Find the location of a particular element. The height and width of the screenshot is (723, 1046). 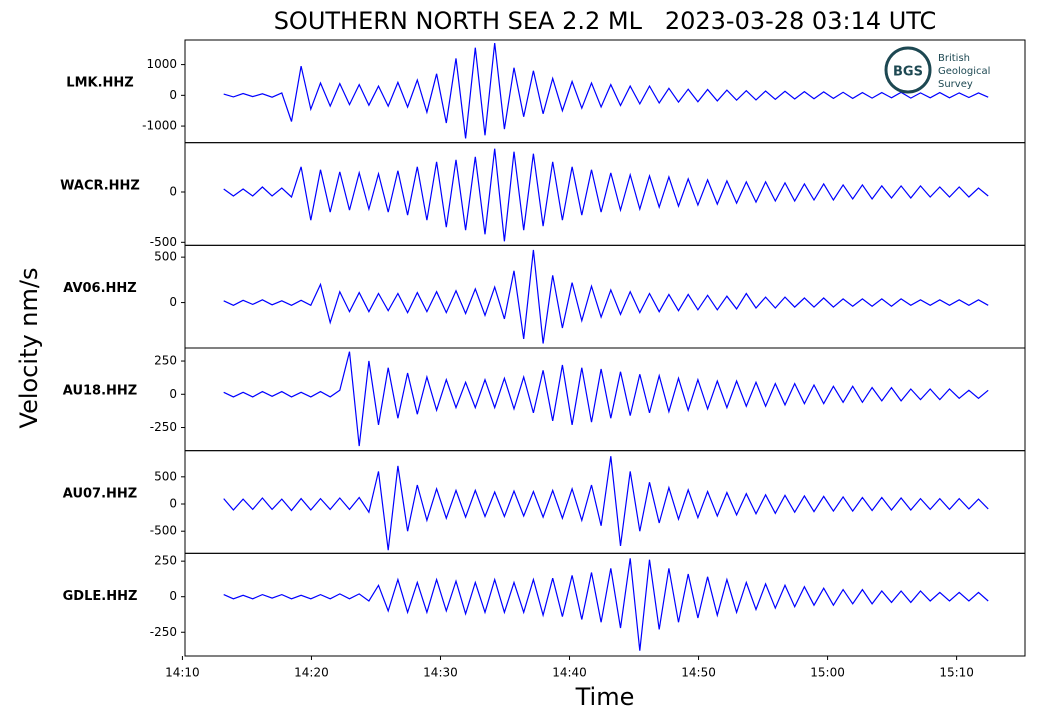

logo-ring is located at coordinates (908, 70).